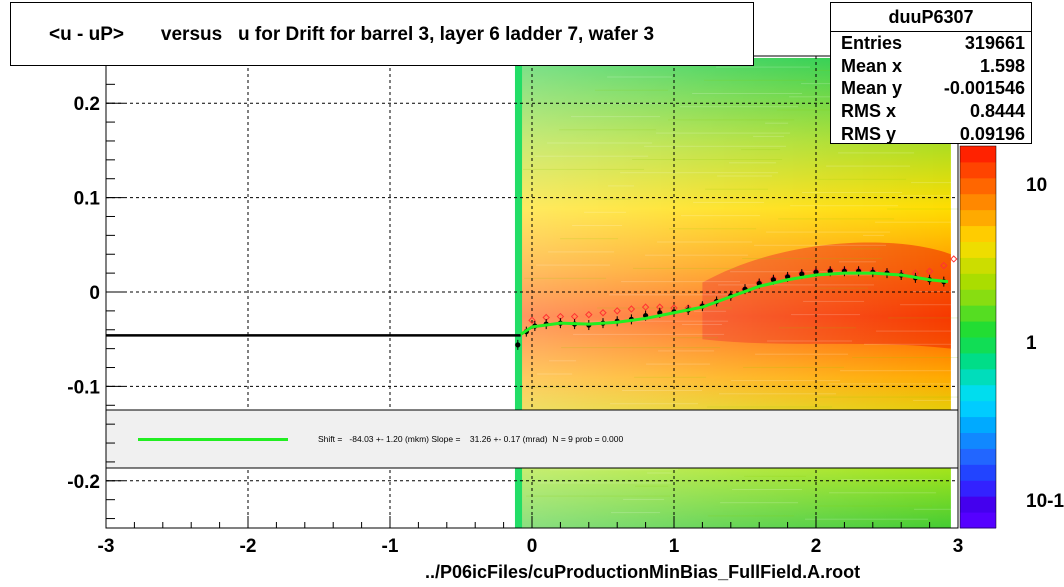 The height and width of the screenshot is (587, 1064). Describe the element at coordinates (532, 546) in the screenshot. I see `x-tick-label: 0` at that location.